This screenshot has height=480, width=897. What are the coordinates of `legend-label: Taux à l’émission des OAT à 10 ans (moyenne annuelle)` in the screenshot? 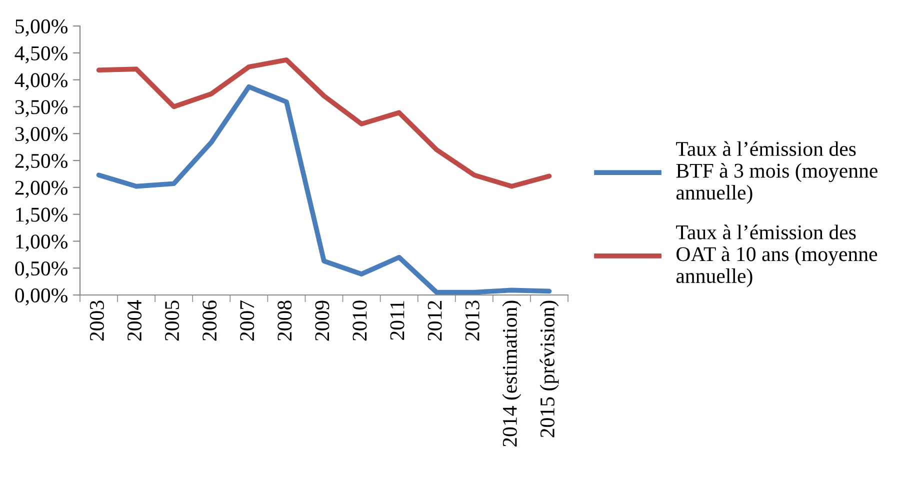 It's located at (777, 256).